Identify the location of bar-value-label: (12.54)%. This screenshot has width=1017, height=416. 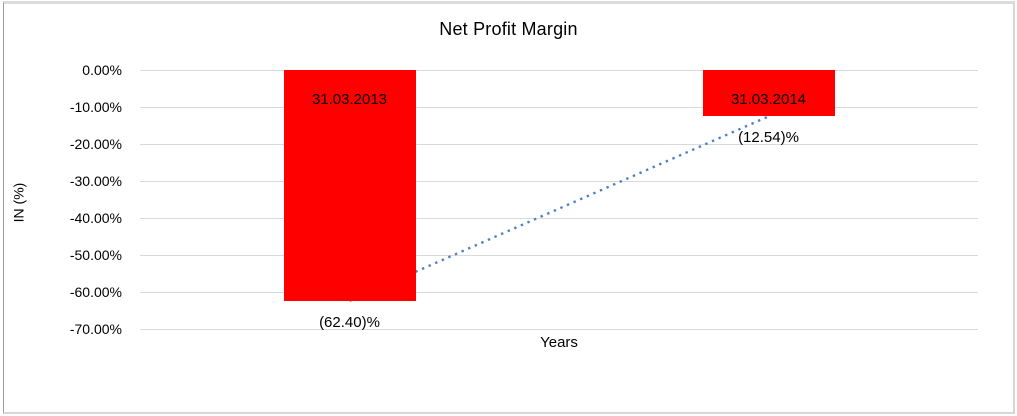
(768, 138).